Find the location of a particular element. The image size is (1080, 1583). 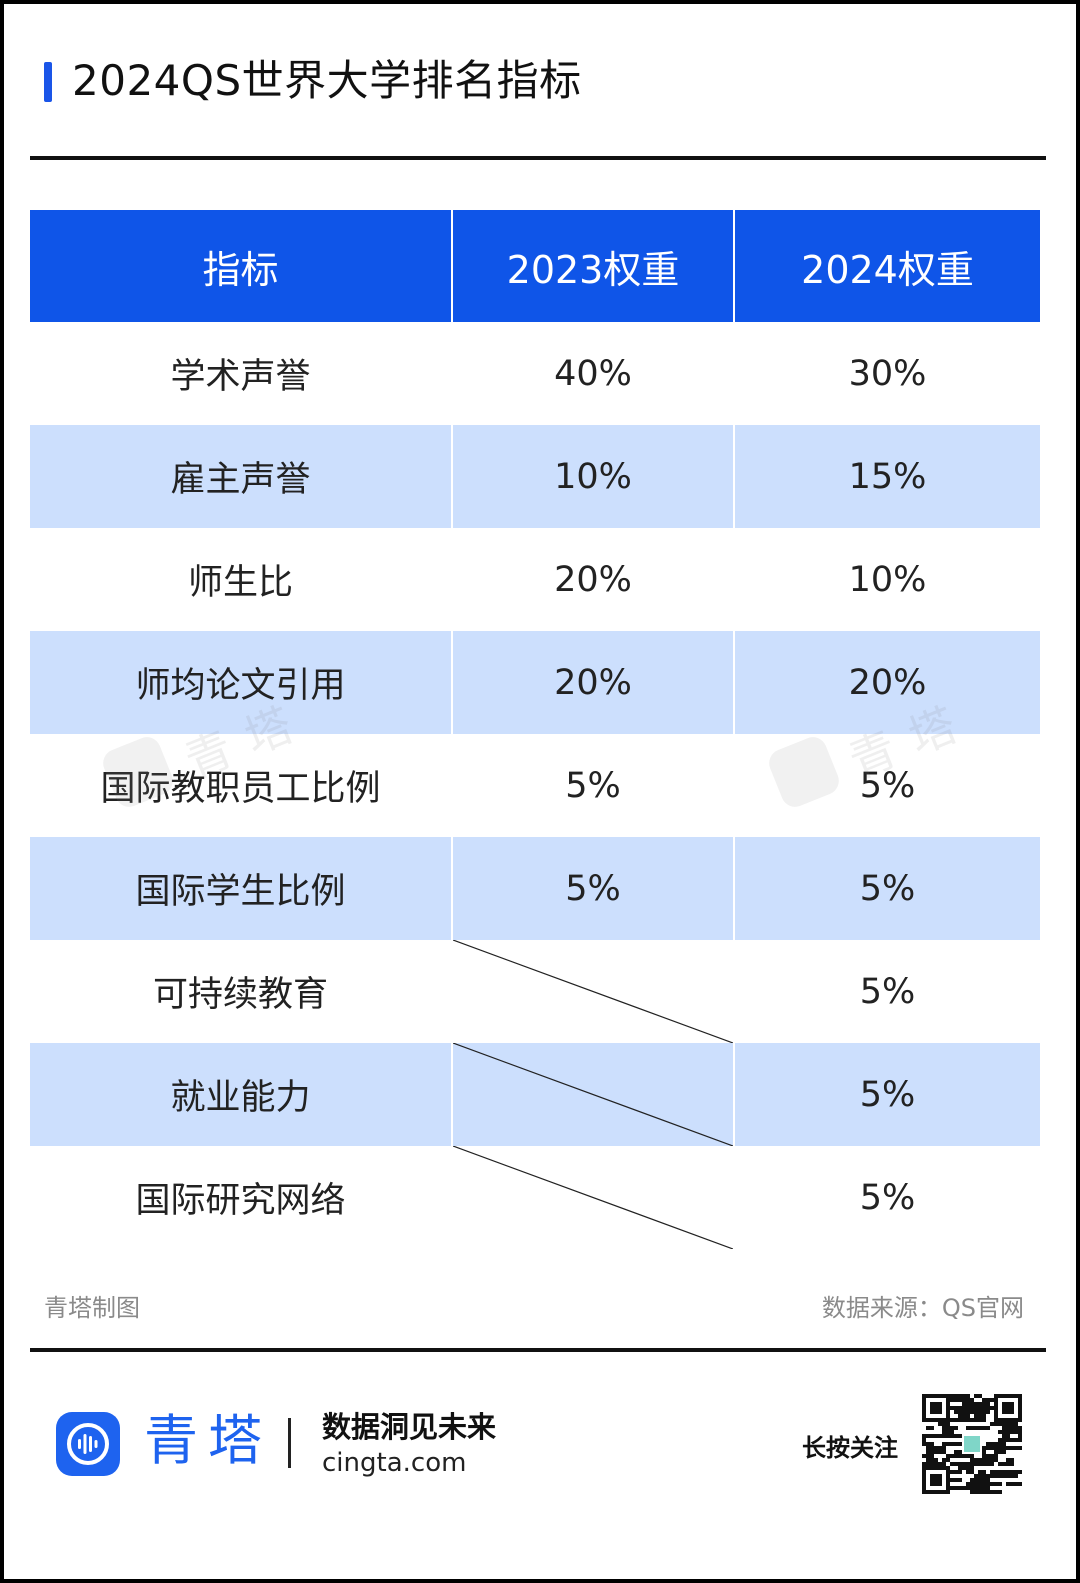

indicator-cell: 学术声誉 is located at coordinates (240, 377).